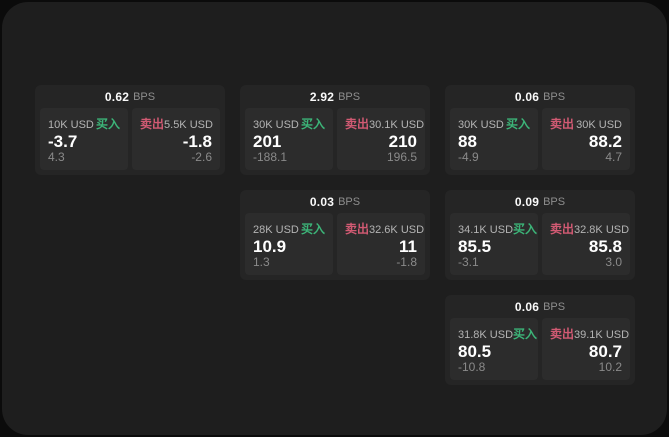  What do you see at coordinates (71, 125) in the screenshot?
I see `buy-amount: 10K USD` at bounding box center [71, 125].